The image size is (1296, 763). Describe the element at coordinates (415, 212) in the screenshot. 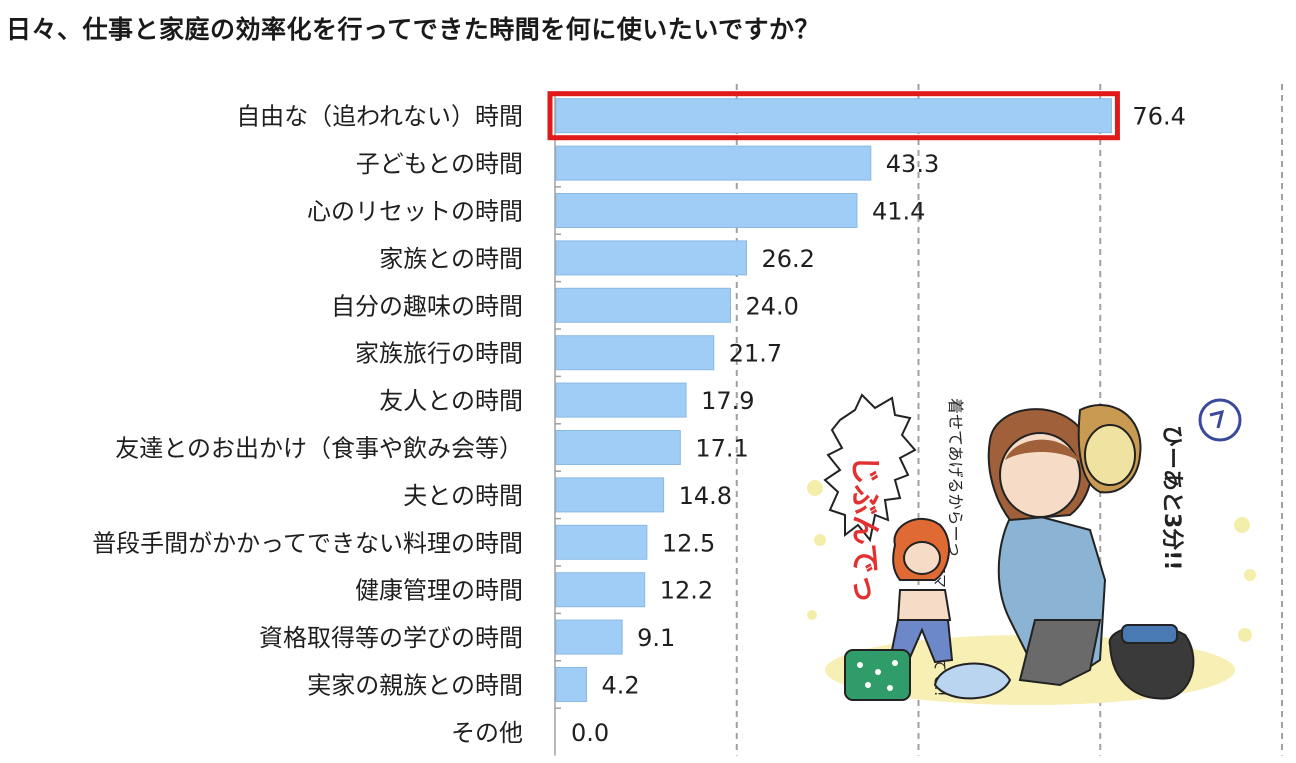

I see `category-label: 心のリセットの時間` at that location.